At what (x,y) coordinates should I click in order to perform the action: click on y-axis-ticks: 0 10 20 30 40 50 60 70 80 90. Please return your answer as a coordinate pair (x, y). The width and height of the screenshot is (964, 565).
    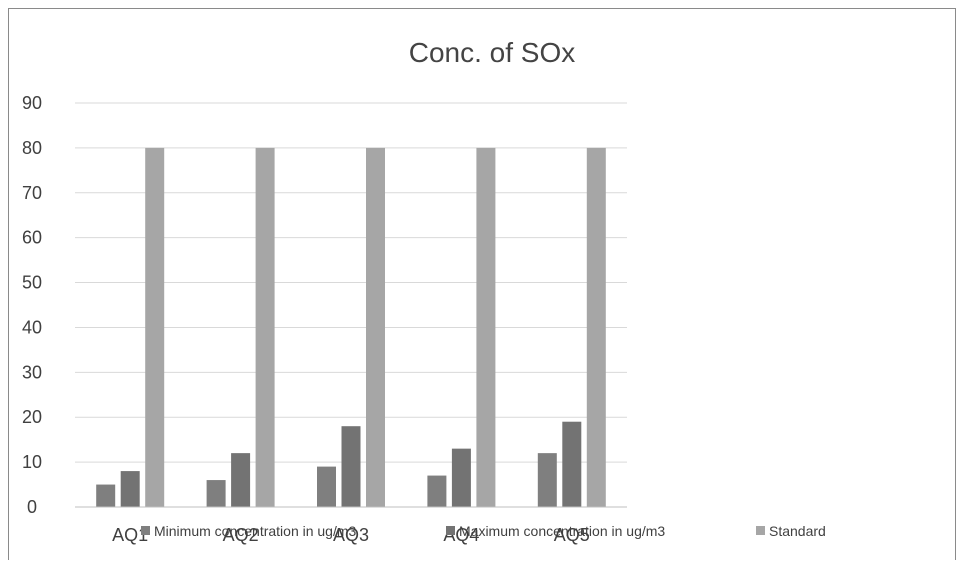
    Looking at the image, I should click on (32, 305).